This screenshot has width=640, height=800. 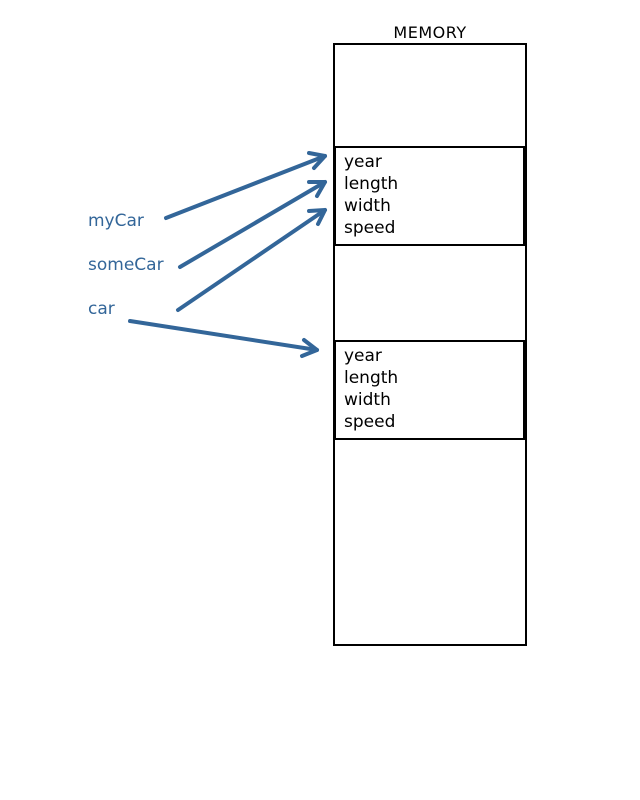 I want to click on variable-somecar: someCar, so click(x=126, y=265).